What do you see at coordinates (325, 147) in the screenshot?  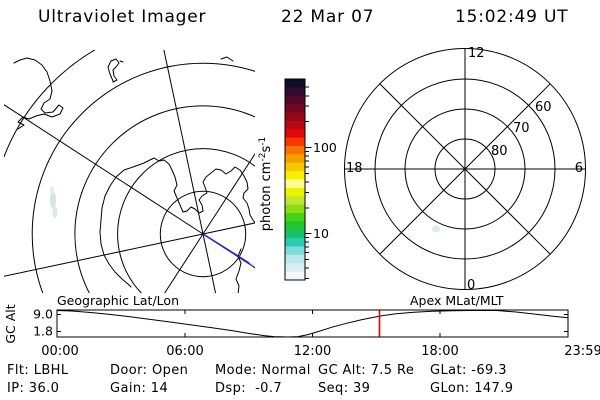 I see `colorbar-tick-label: 100` at bounding box center [325, 147].